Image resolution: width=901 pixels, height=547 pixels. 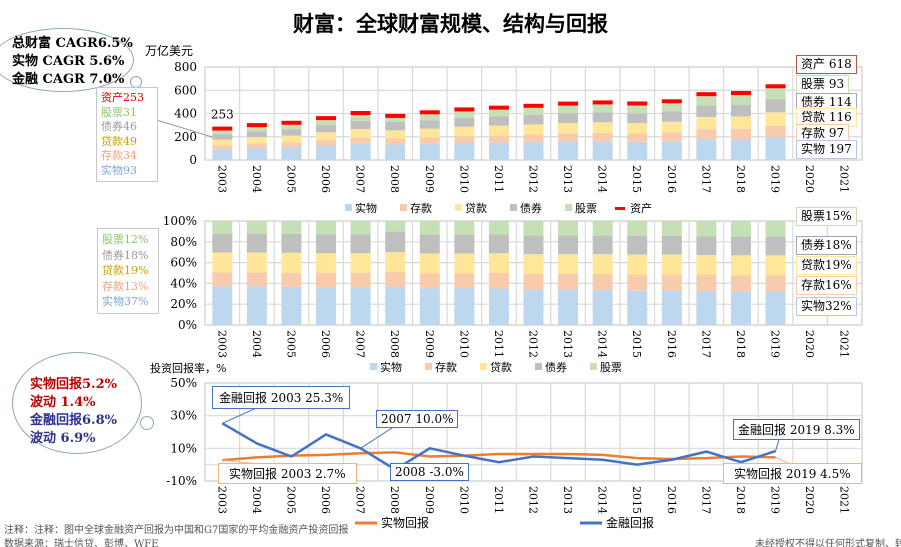 I want to click on pct-deposit-2019: 存款16%, so click(x=826, y=285).